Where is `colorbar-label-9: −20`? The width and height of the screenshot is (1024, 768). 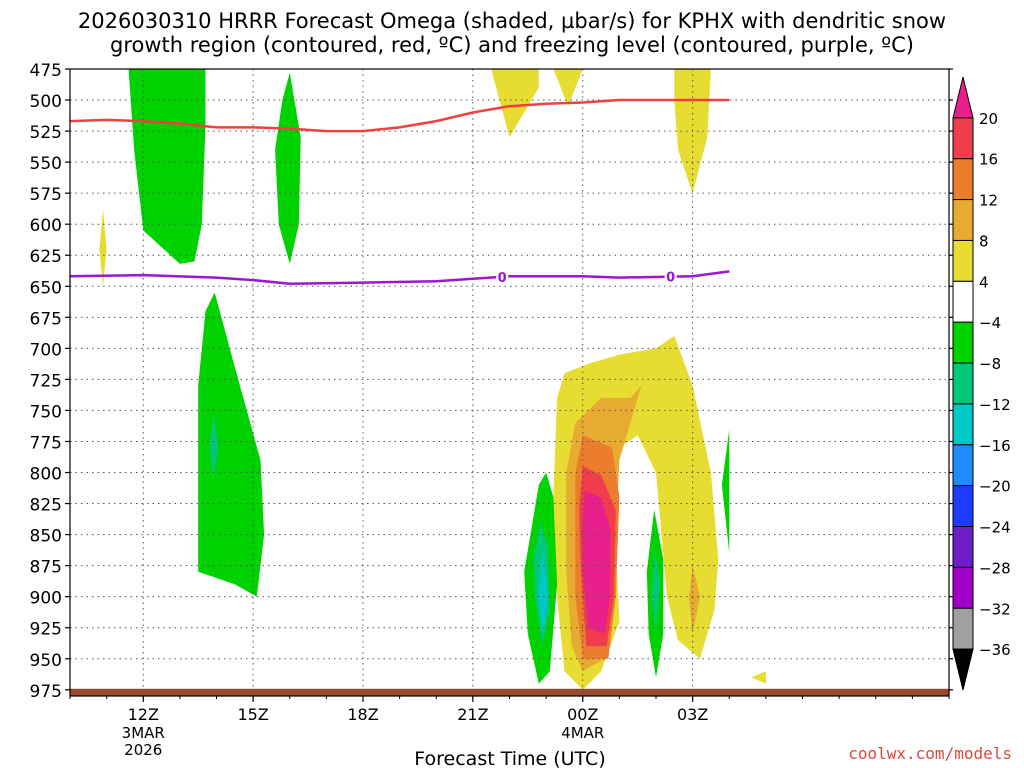 colorbar-label-9: −20 is located at coordinates (995, 487).